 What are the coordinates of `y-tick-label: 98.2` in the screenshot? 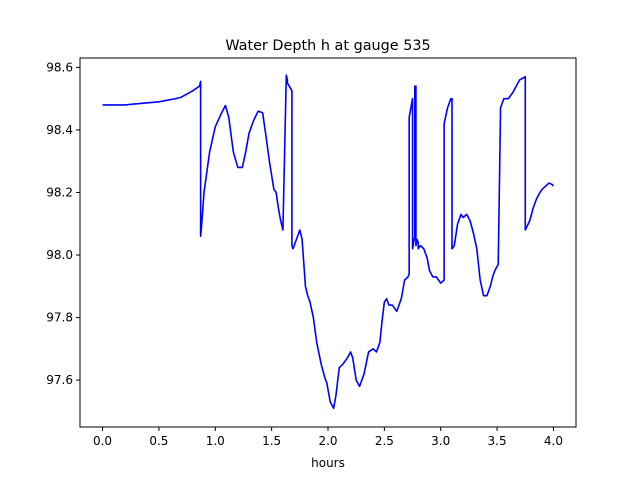 It's located at (59, 192).